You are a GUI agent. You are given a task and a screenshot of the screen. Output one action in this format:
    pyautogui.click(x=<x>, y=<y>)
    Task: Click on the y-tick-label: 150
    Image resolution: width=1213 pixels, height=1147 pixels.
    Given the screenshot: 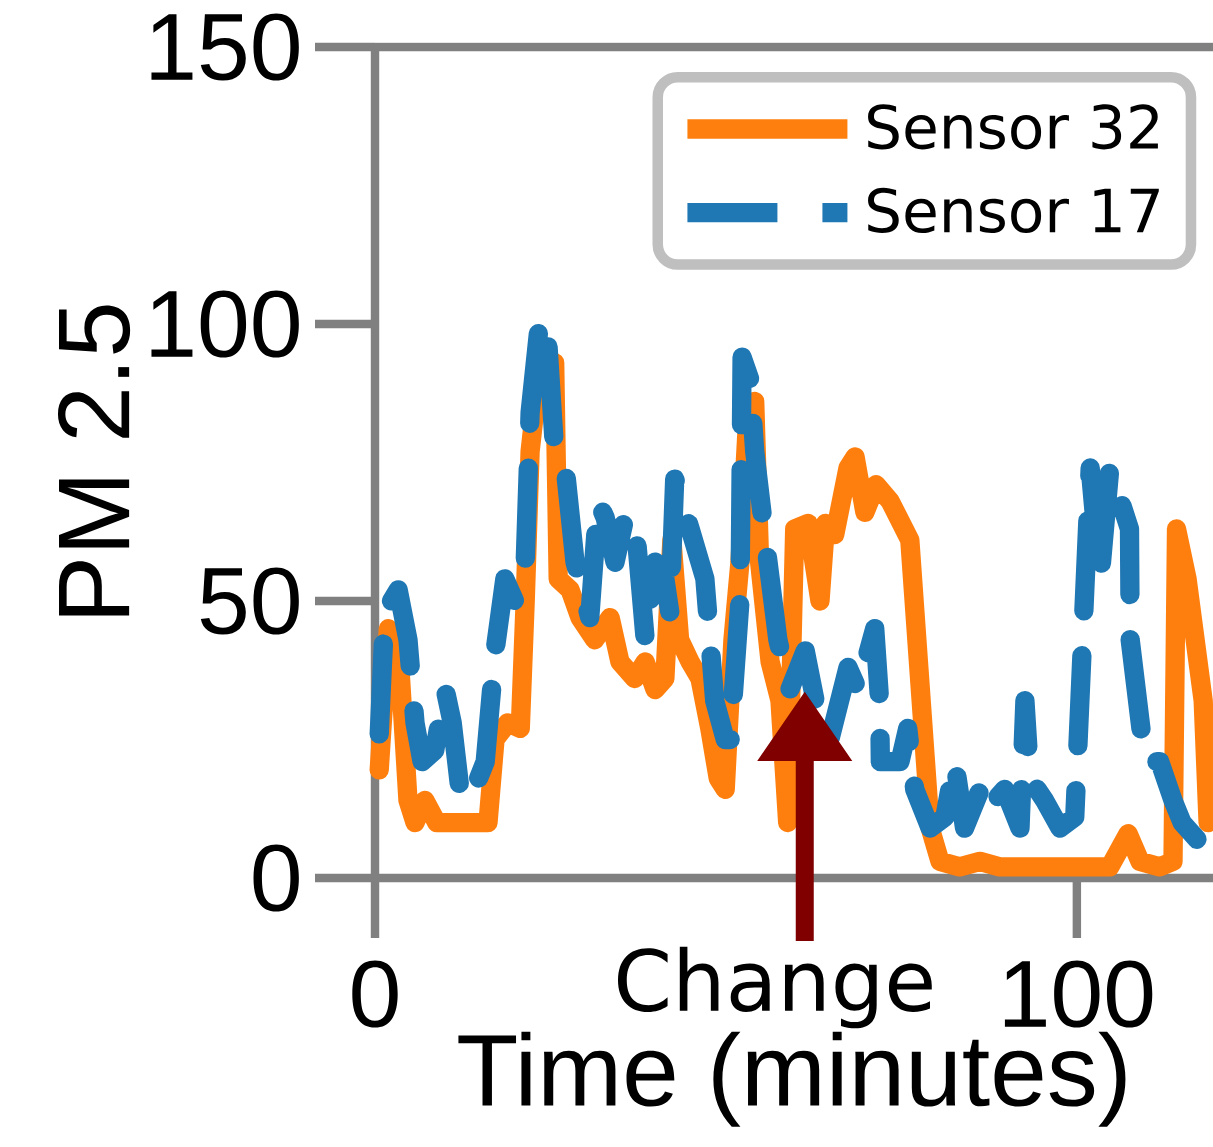 What is the action you would take?
    pyautogui.click(x=225, y=47)
    